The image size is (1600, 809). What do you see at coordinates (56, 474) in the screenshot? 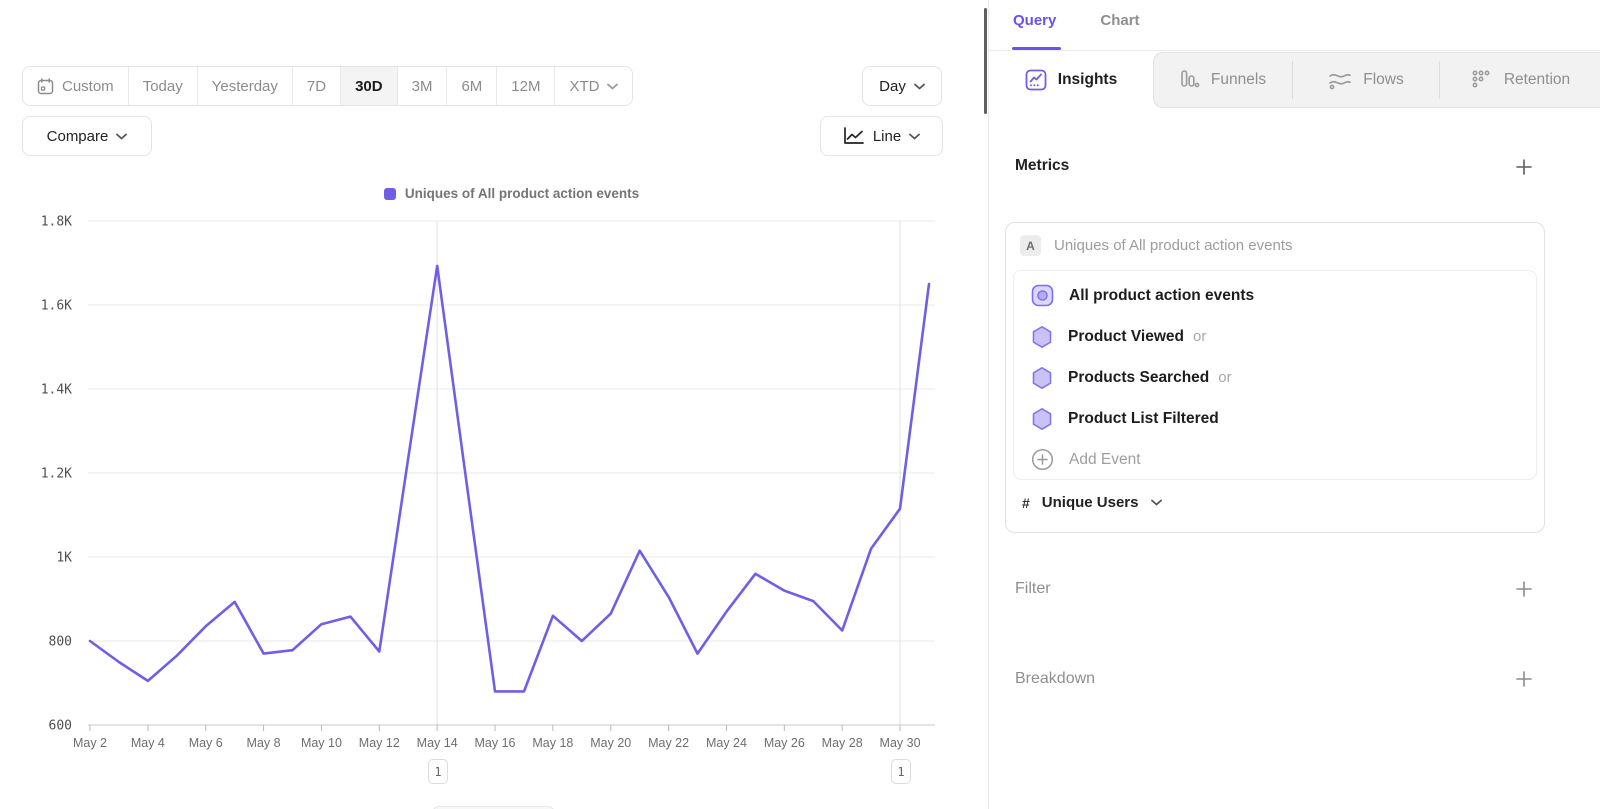
I see `svg-text: 1.2K` at bounding box center [56, 474].